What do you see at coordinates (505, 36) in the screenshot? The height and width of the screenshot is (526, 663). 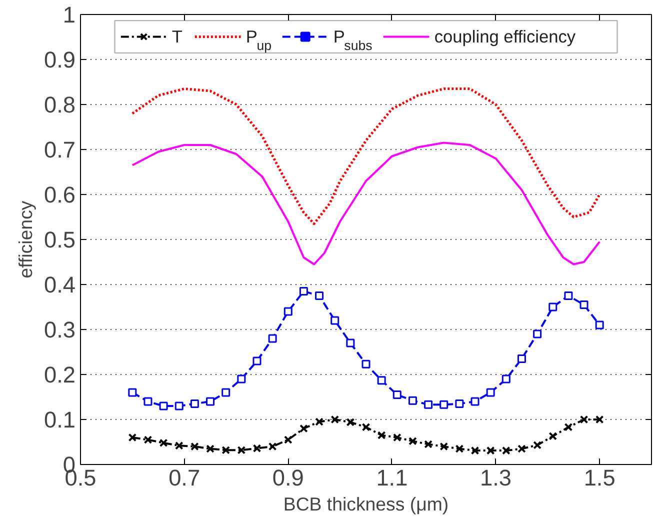 I see `legend-label: coupling efficiency` at bounding box center [505, 36].